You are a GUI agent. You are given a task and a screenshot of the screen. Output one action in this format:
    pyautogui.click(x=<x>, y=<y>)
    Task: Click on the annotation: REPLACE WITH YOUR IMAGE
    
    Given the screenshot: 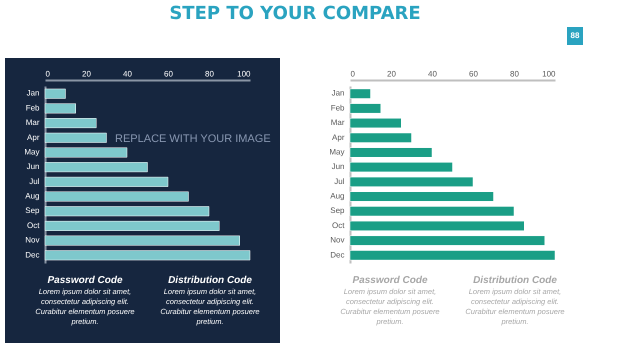 What is the action you would take?
    pyautogui.click(x=193, y=139)
    